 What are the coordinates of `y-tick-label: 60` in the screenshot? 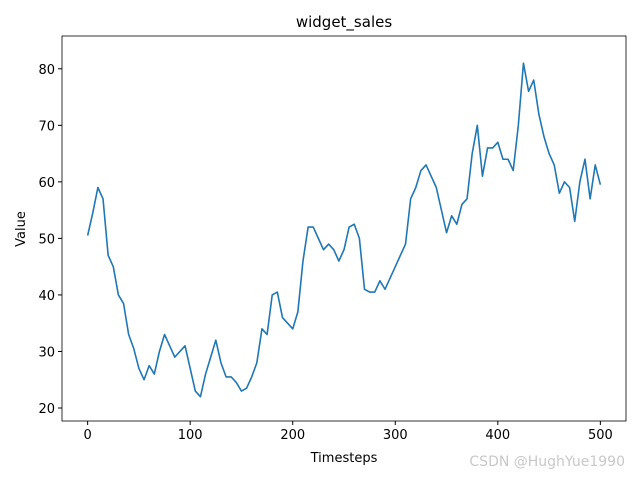 It's located at (46, 183).